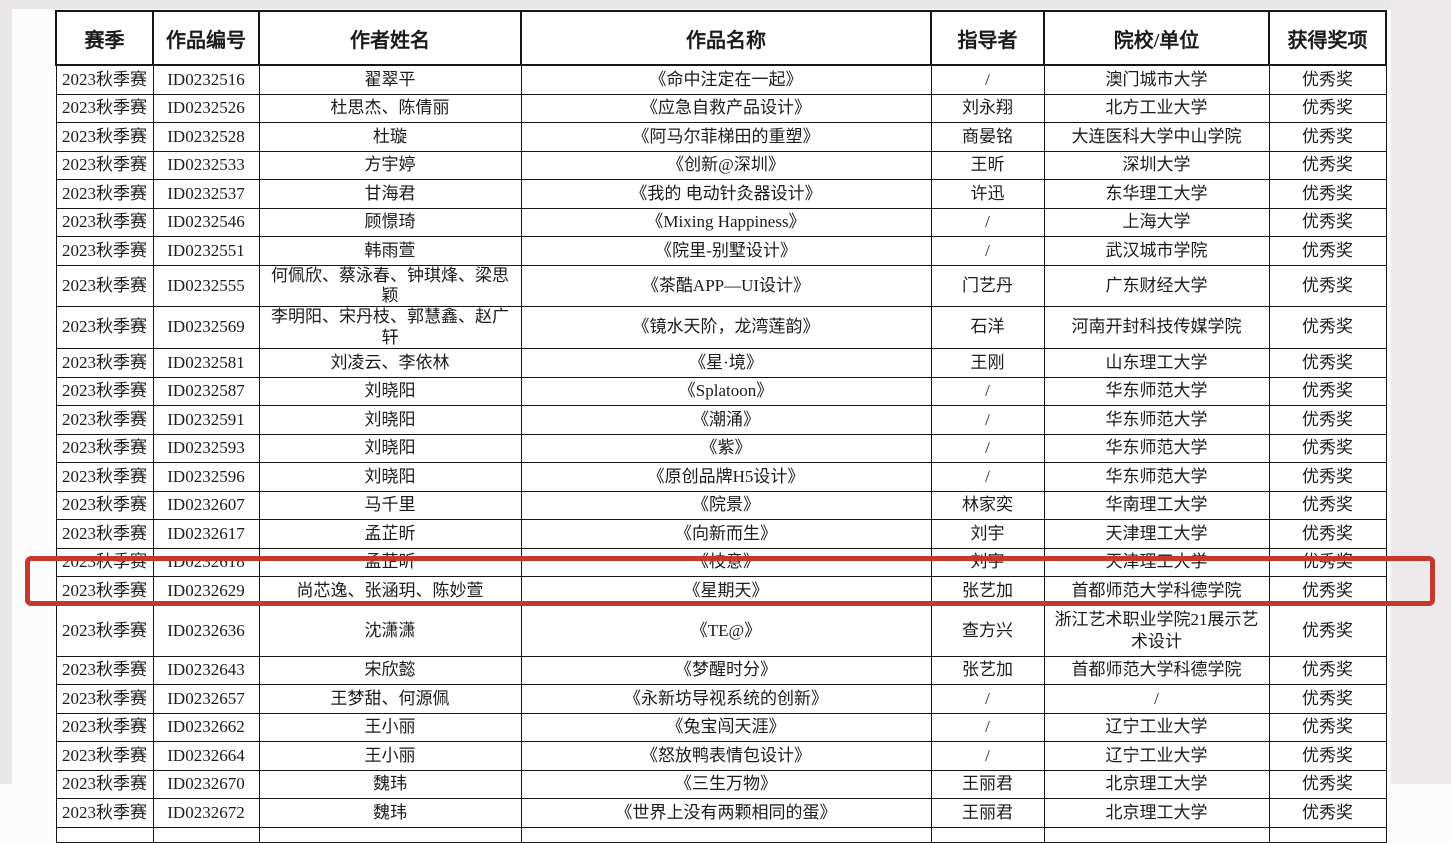 The image size is (1451, 843). What do you see at coordinates (206, 670) in the screenshot?
I see `cell-work-id: ID0232643` at bounding box center [206, 670].